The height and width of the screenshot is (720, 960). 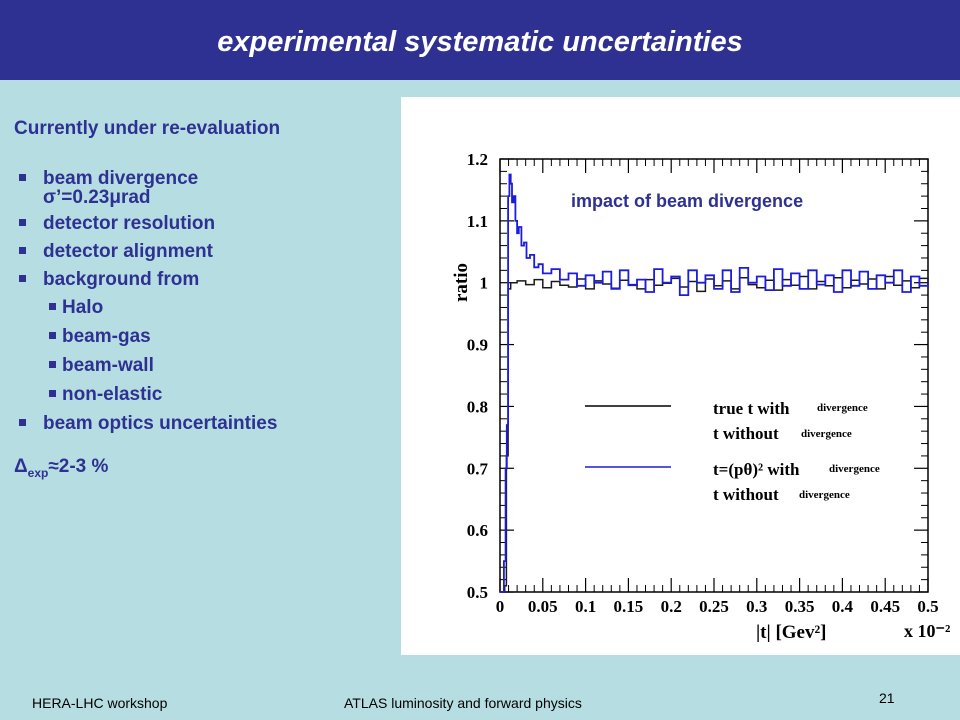 What do you see at coordinates (461, 282) in the screenshot?
I see `y-axis-label: ratio` at bounding box center [461, 282].